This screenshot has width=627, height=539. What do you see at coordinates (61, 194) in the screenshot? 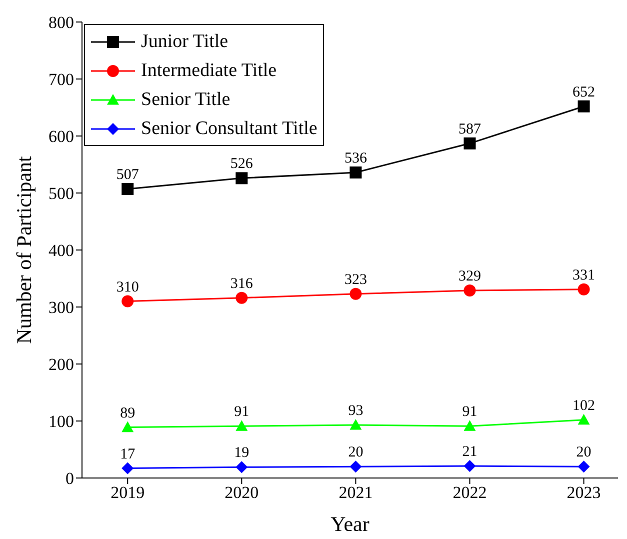
I see `y-tick-label: 500` at bounding box center [61, 194].